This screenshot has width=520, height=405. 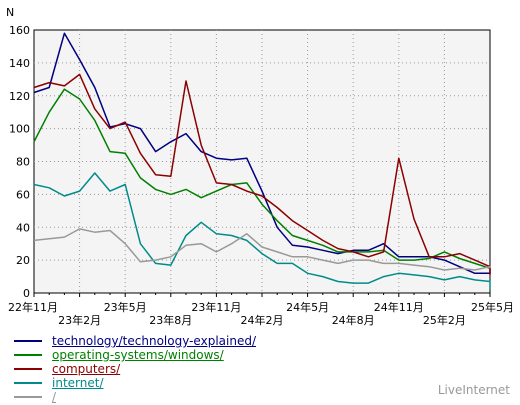 What do you see at coordinates (78, 383) in the screenshot?
I see `legend-label: internet/` at bounding box center [78, 383].